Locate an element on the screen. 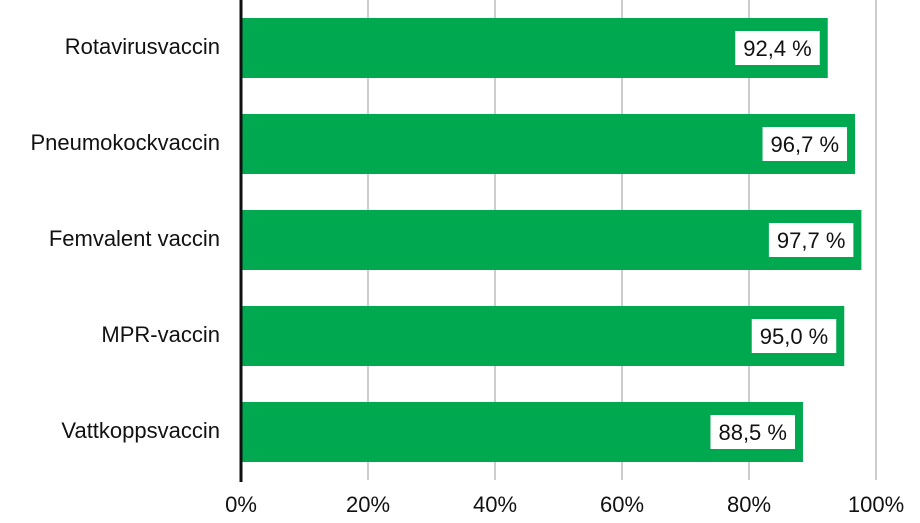 The height and width of the screenshot is (523, 920). value-label: 92,4 % is located at coordinates (777, 48).